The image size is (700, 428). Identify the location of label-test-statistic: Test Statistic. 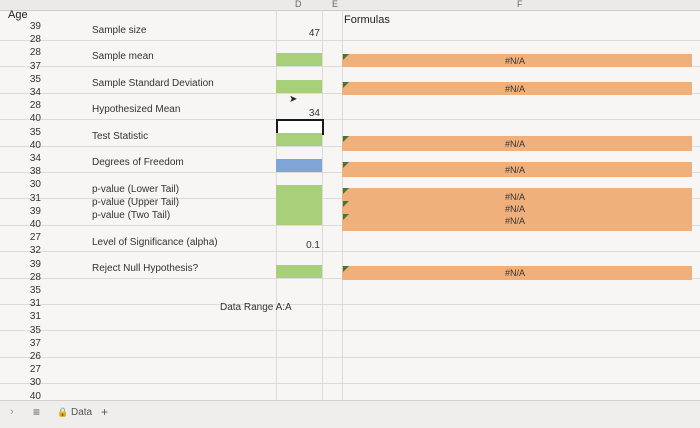
(120, 136).